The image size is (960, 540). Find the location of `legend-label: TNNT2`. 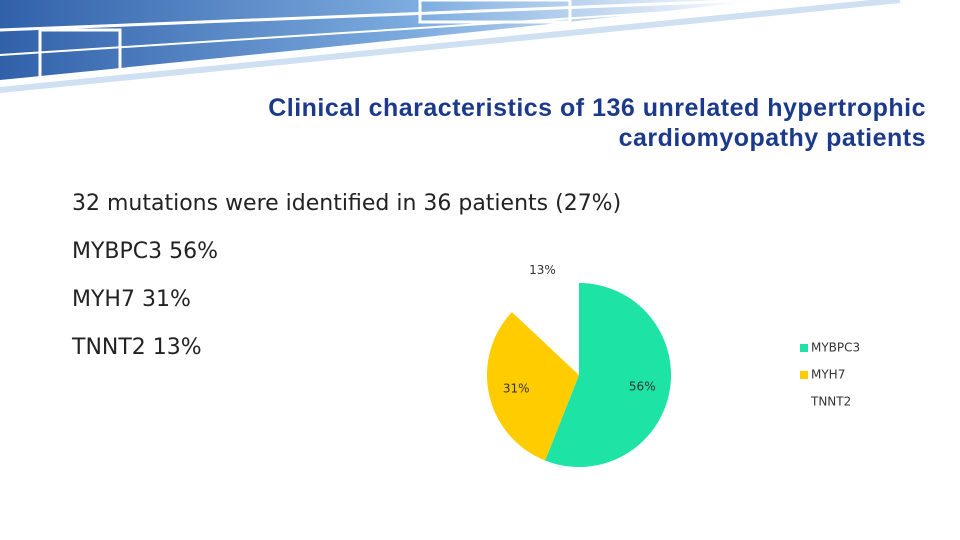

legend-label: TNNT2 is located at coordinates (830, 402).